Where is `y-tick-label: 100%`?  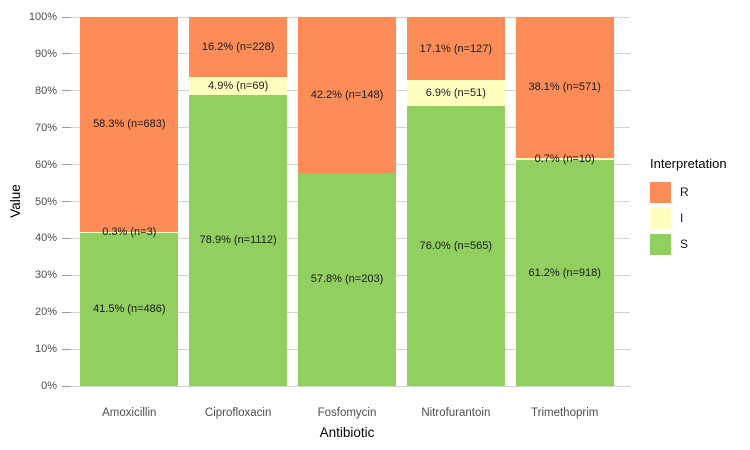 y-tick-label: 100% is located at coordinates (42, 17).